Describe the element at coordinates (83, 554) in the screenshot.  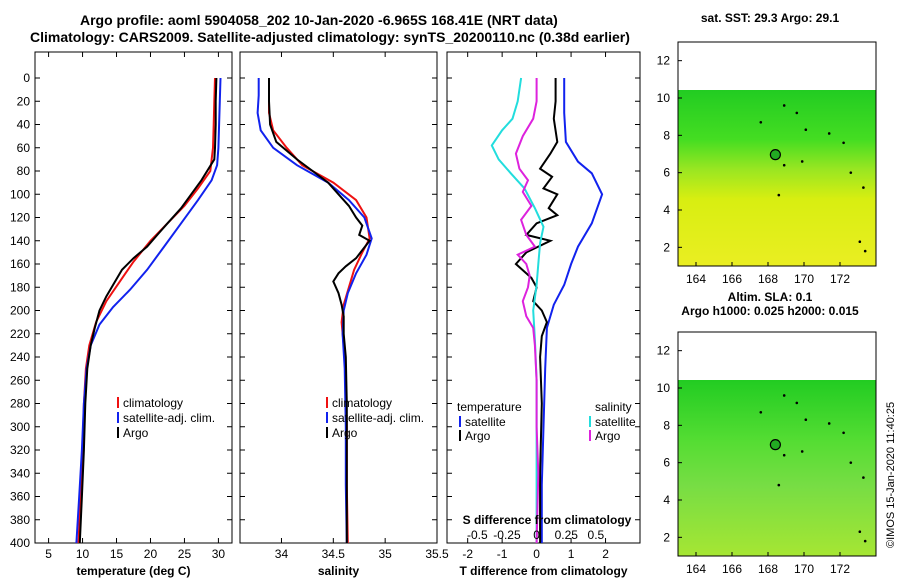
I see `x-tick-label: 10` at that location.